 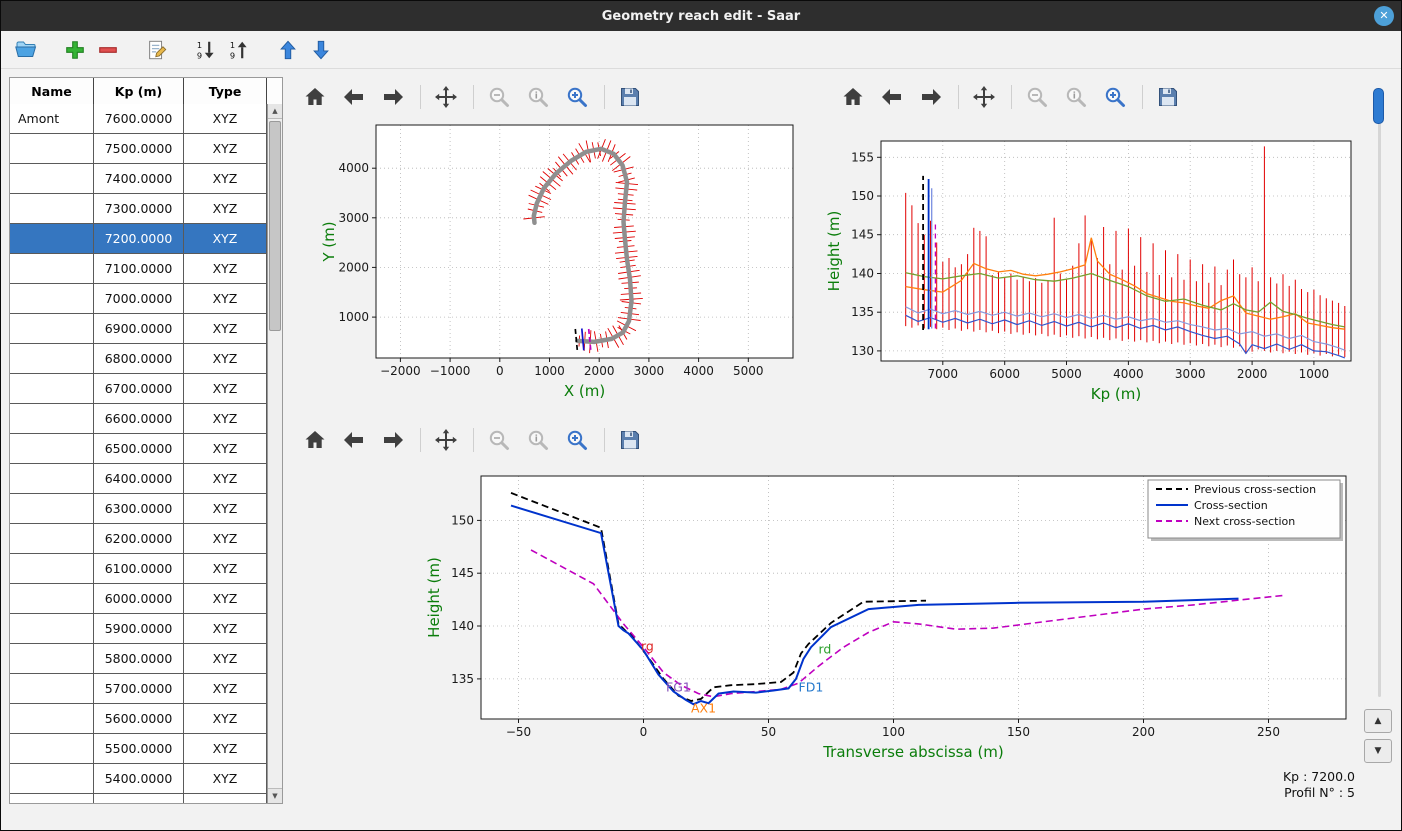 I want to click on table-row: 5700.0000 XYZ, so click(x=138, y=689).